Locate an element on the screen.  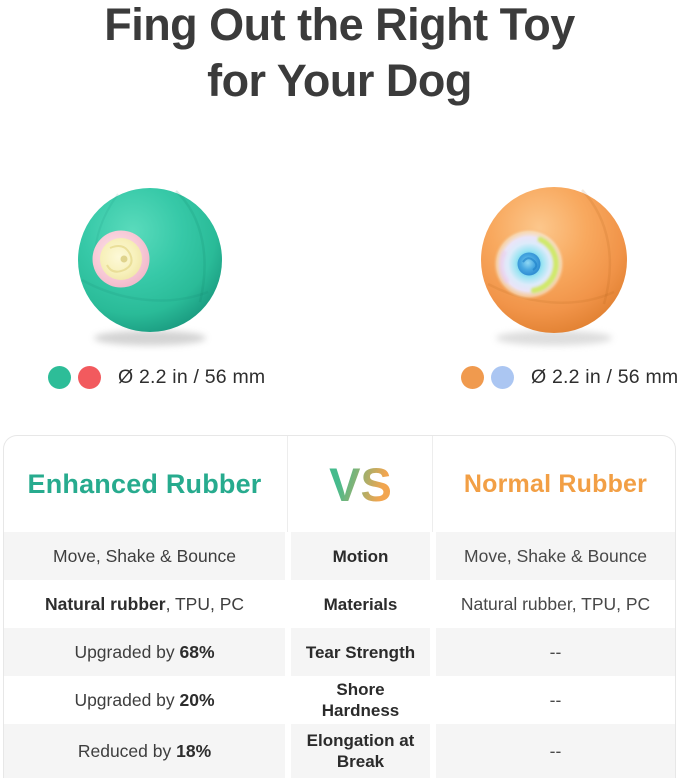
normal-shore-hardness-value: -- is located at coordinates (555, 699).